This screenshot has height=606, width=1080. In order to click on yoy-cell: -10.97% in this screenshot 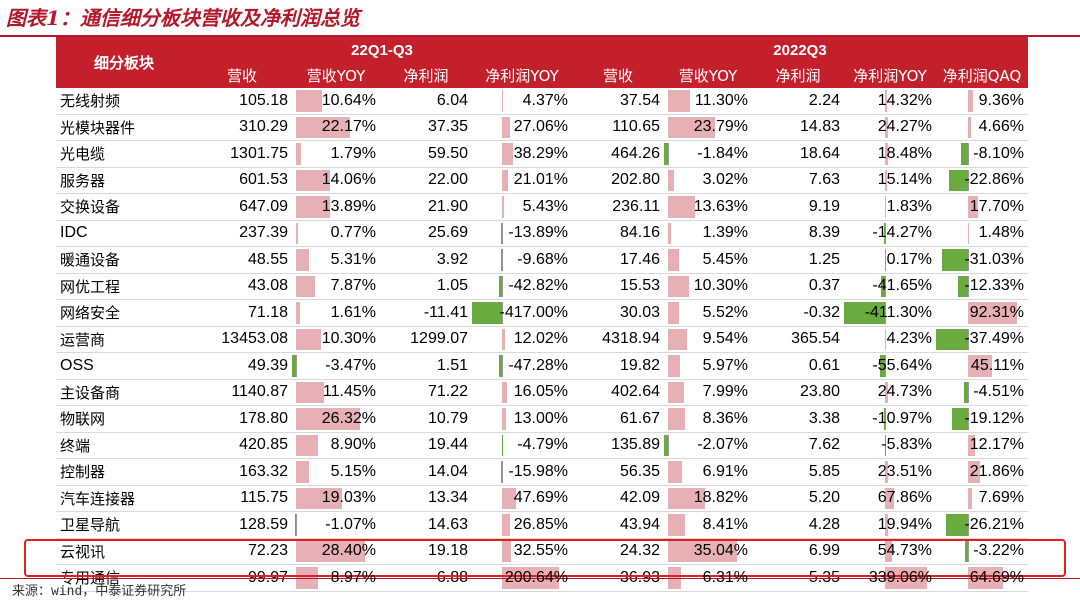, I will do `click(890, 419)`.